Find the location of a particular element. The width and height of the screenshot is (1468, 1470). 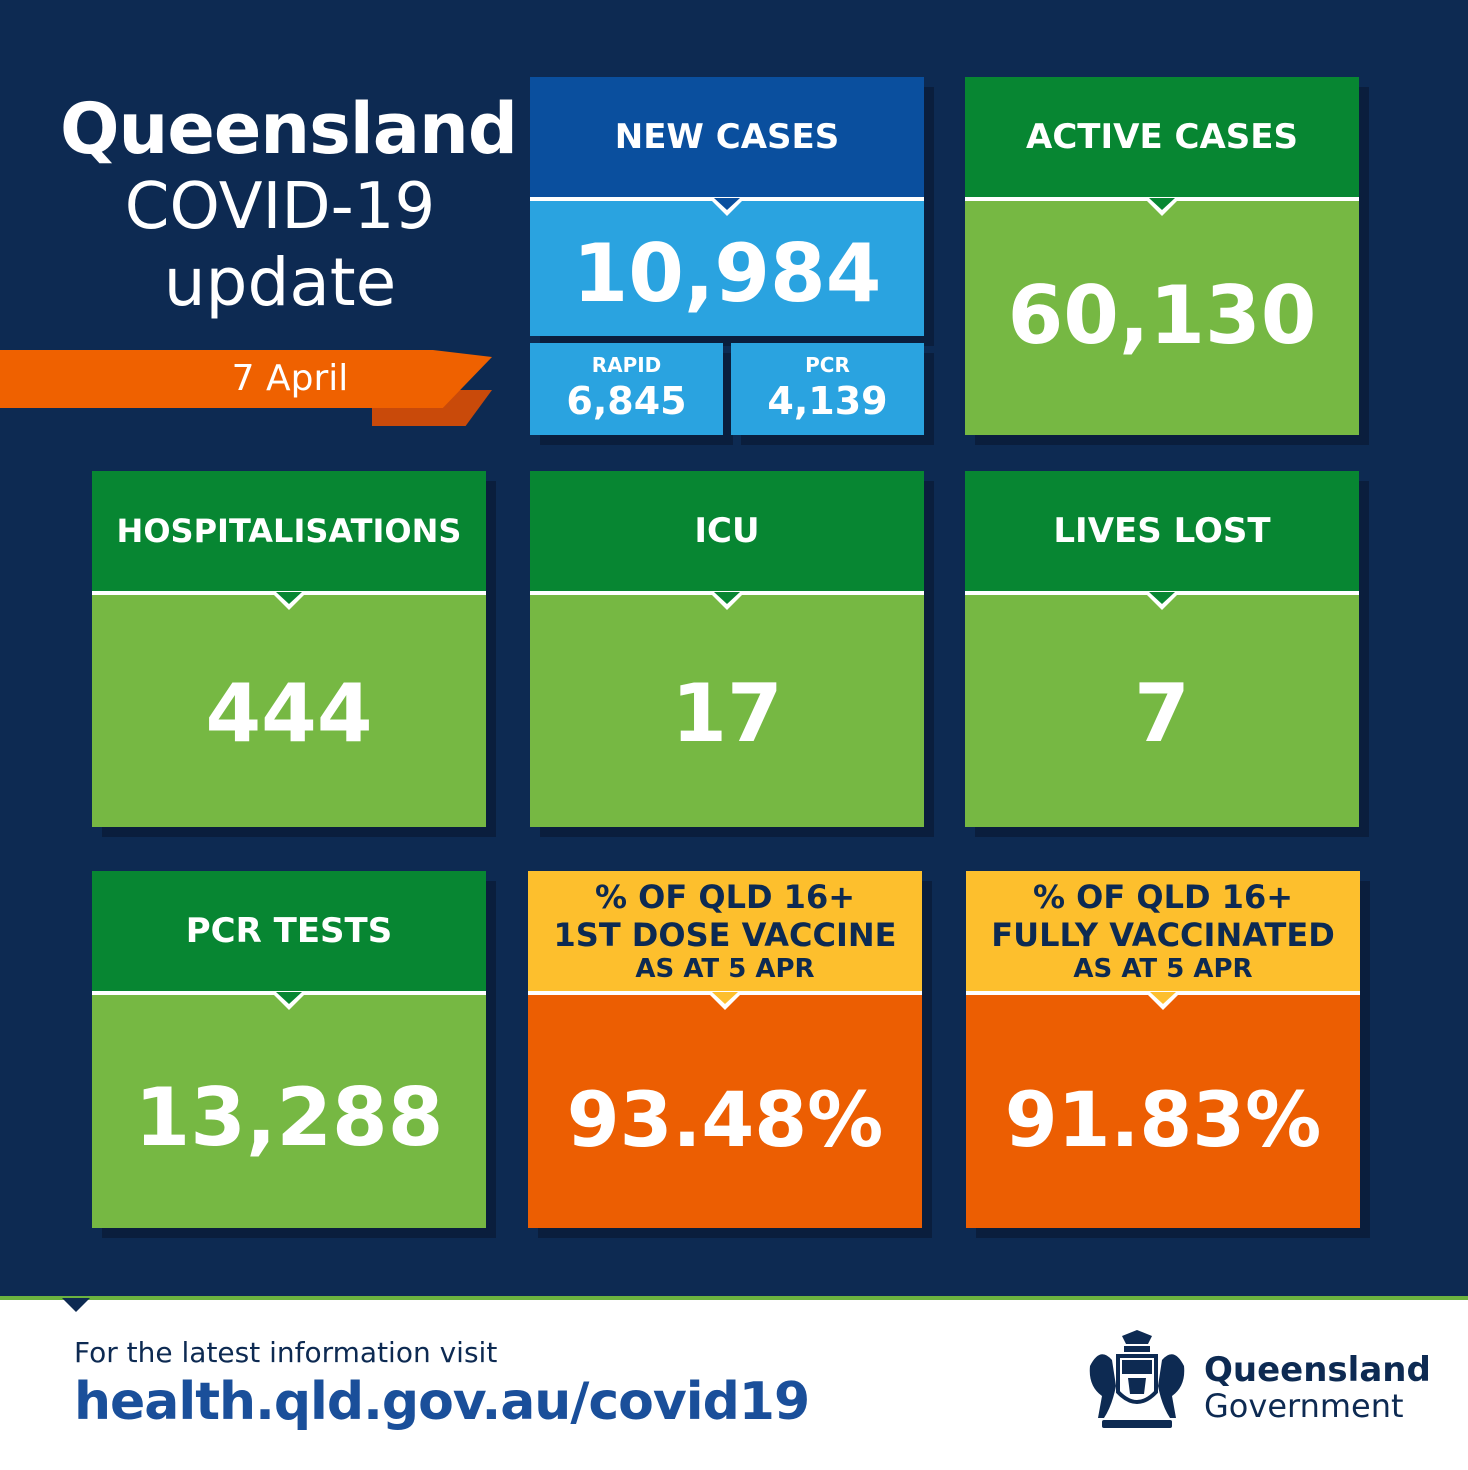

new-cases-label: NEW CASES is located at coordinates (727, 137).